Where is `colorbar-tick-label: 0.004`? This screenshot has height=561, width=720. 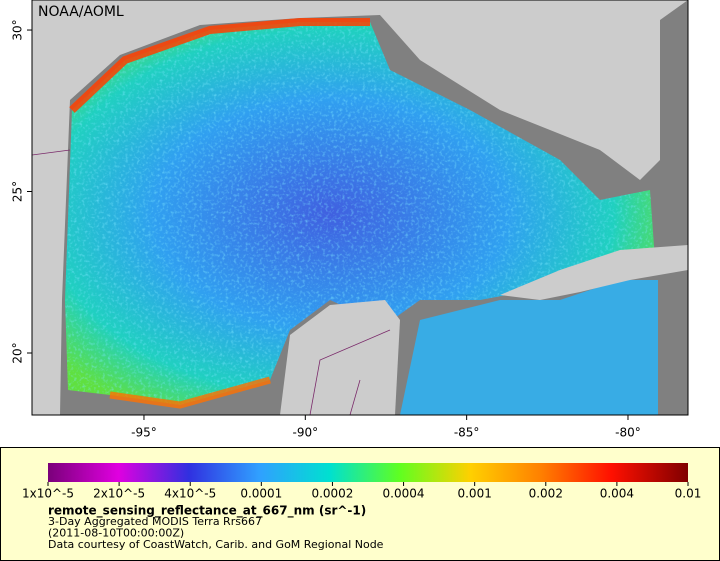
colorbar-tick-label: 0.004 is located at coordinates (617, 494).